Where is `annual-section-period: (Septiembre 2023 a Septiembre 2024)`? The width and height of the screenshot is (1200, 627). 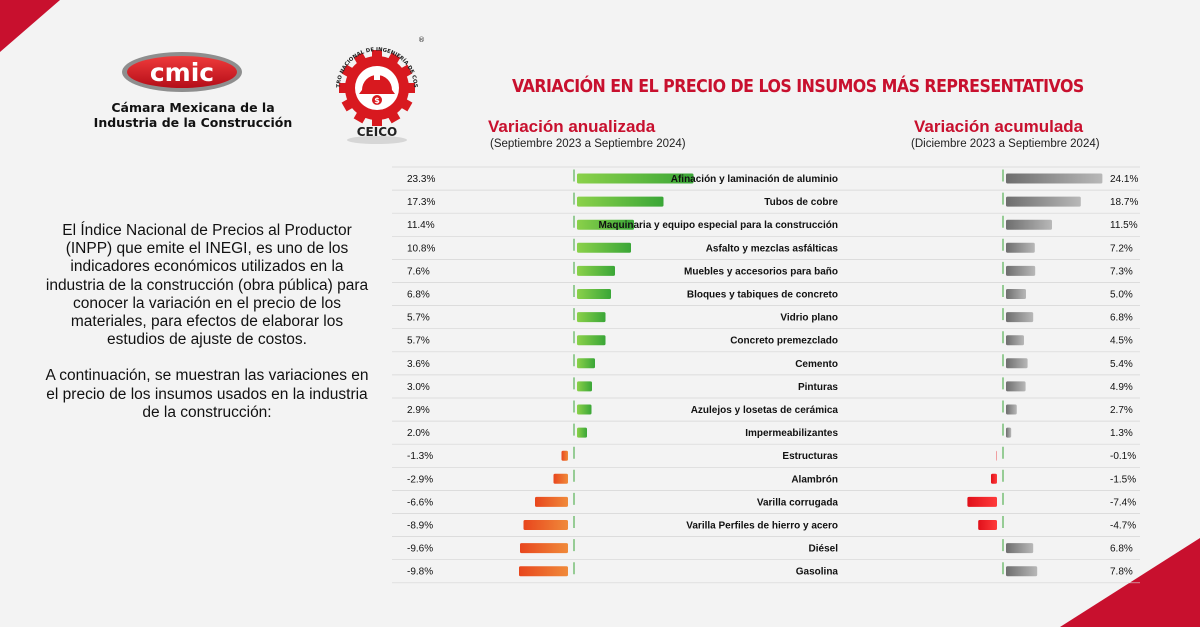
annual-section-period: (Septiembre 2023 a Septiembre 2024) is located at coordinates (588, 144).